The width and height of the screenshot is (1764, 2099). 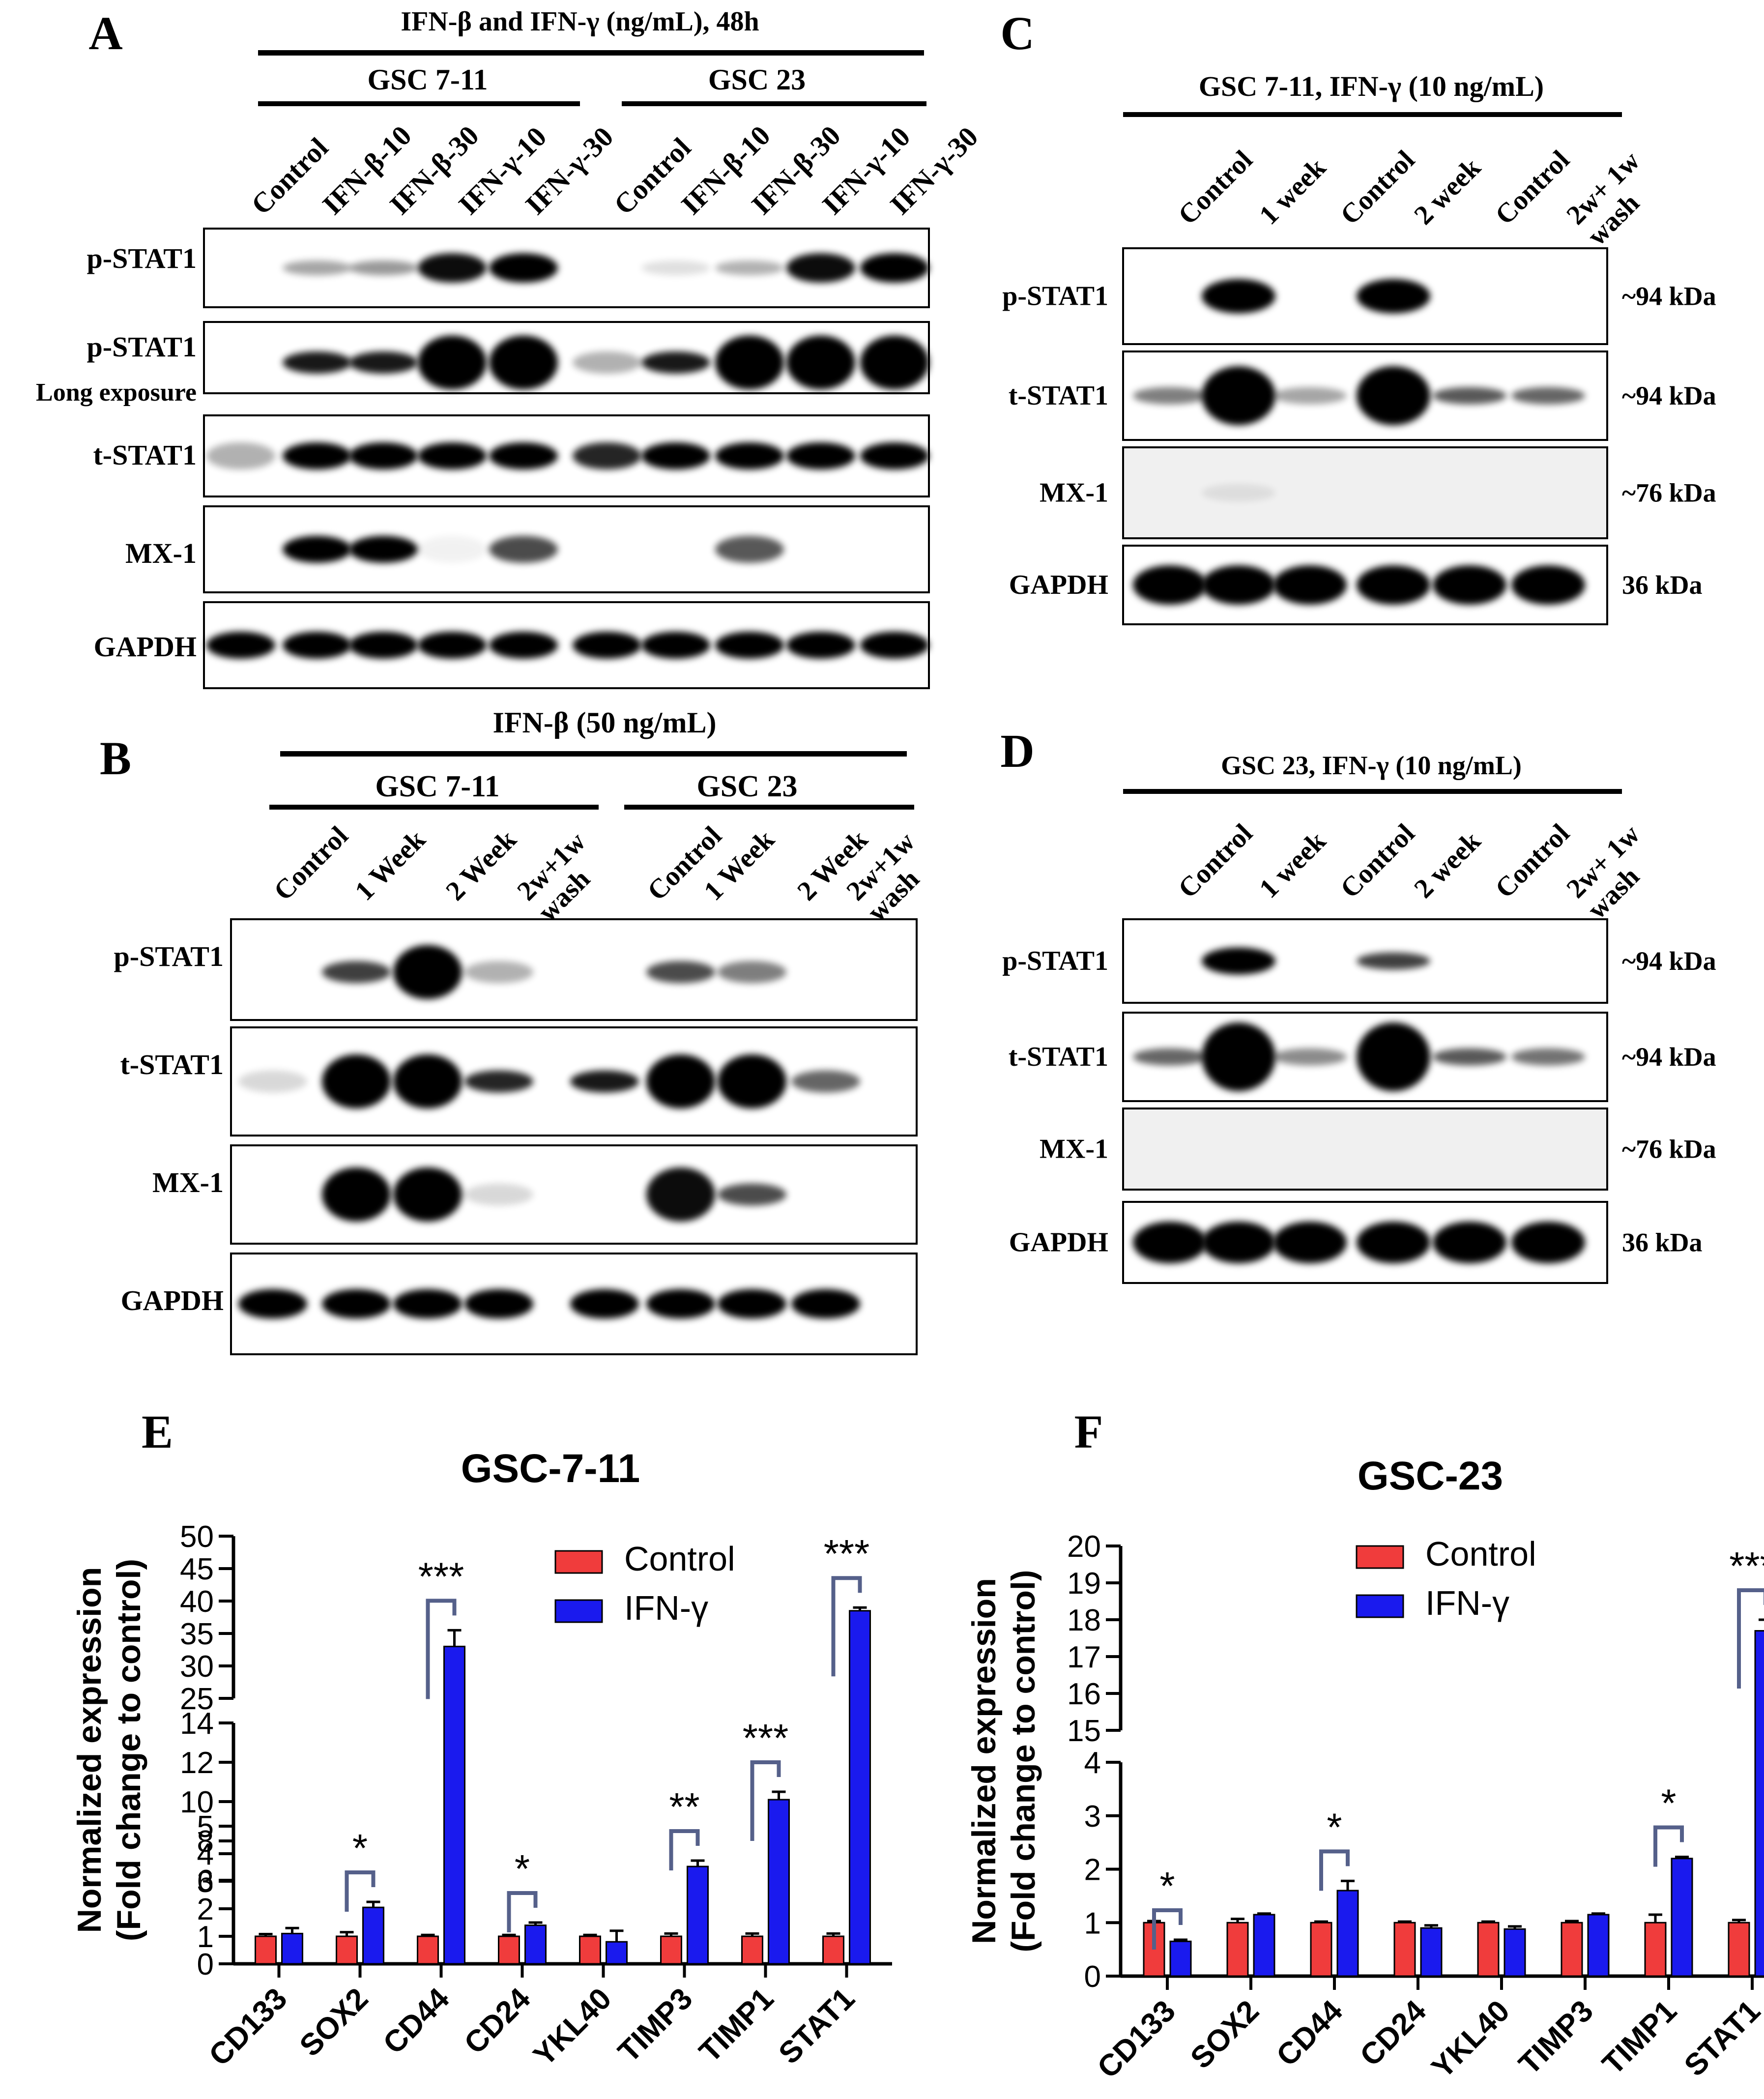 What do you see at coordinates (1430, 1476) in the screenshot?
I see `chart-title: GSC-23` at bounding box center [1430, 1476].